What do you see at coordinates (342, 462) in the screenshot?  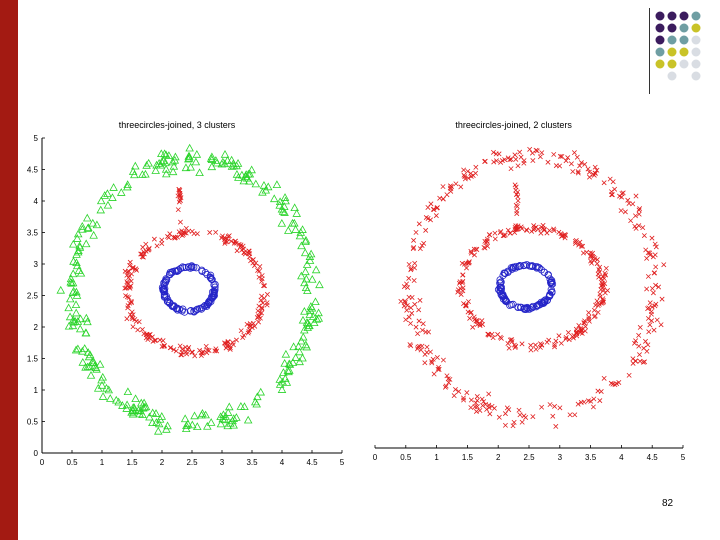 I see `x-tick-label: 5` at bounding box center [342, 462].